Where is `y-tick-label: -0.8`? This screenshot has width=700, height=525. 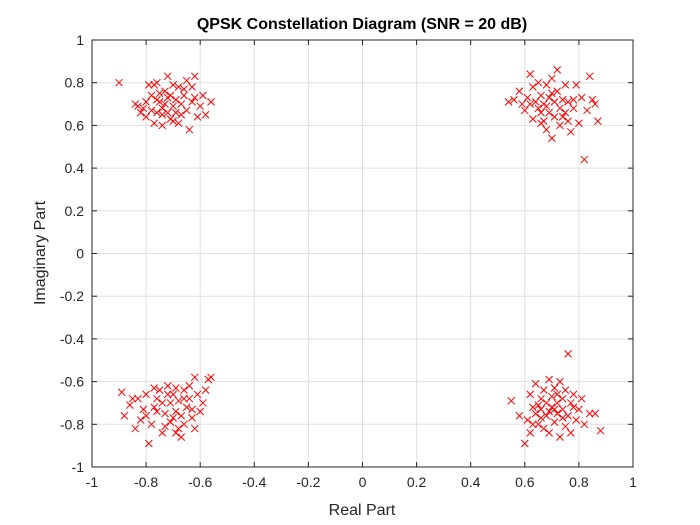 y-tick-label: -0.8 is located at coordinates (72, 424).